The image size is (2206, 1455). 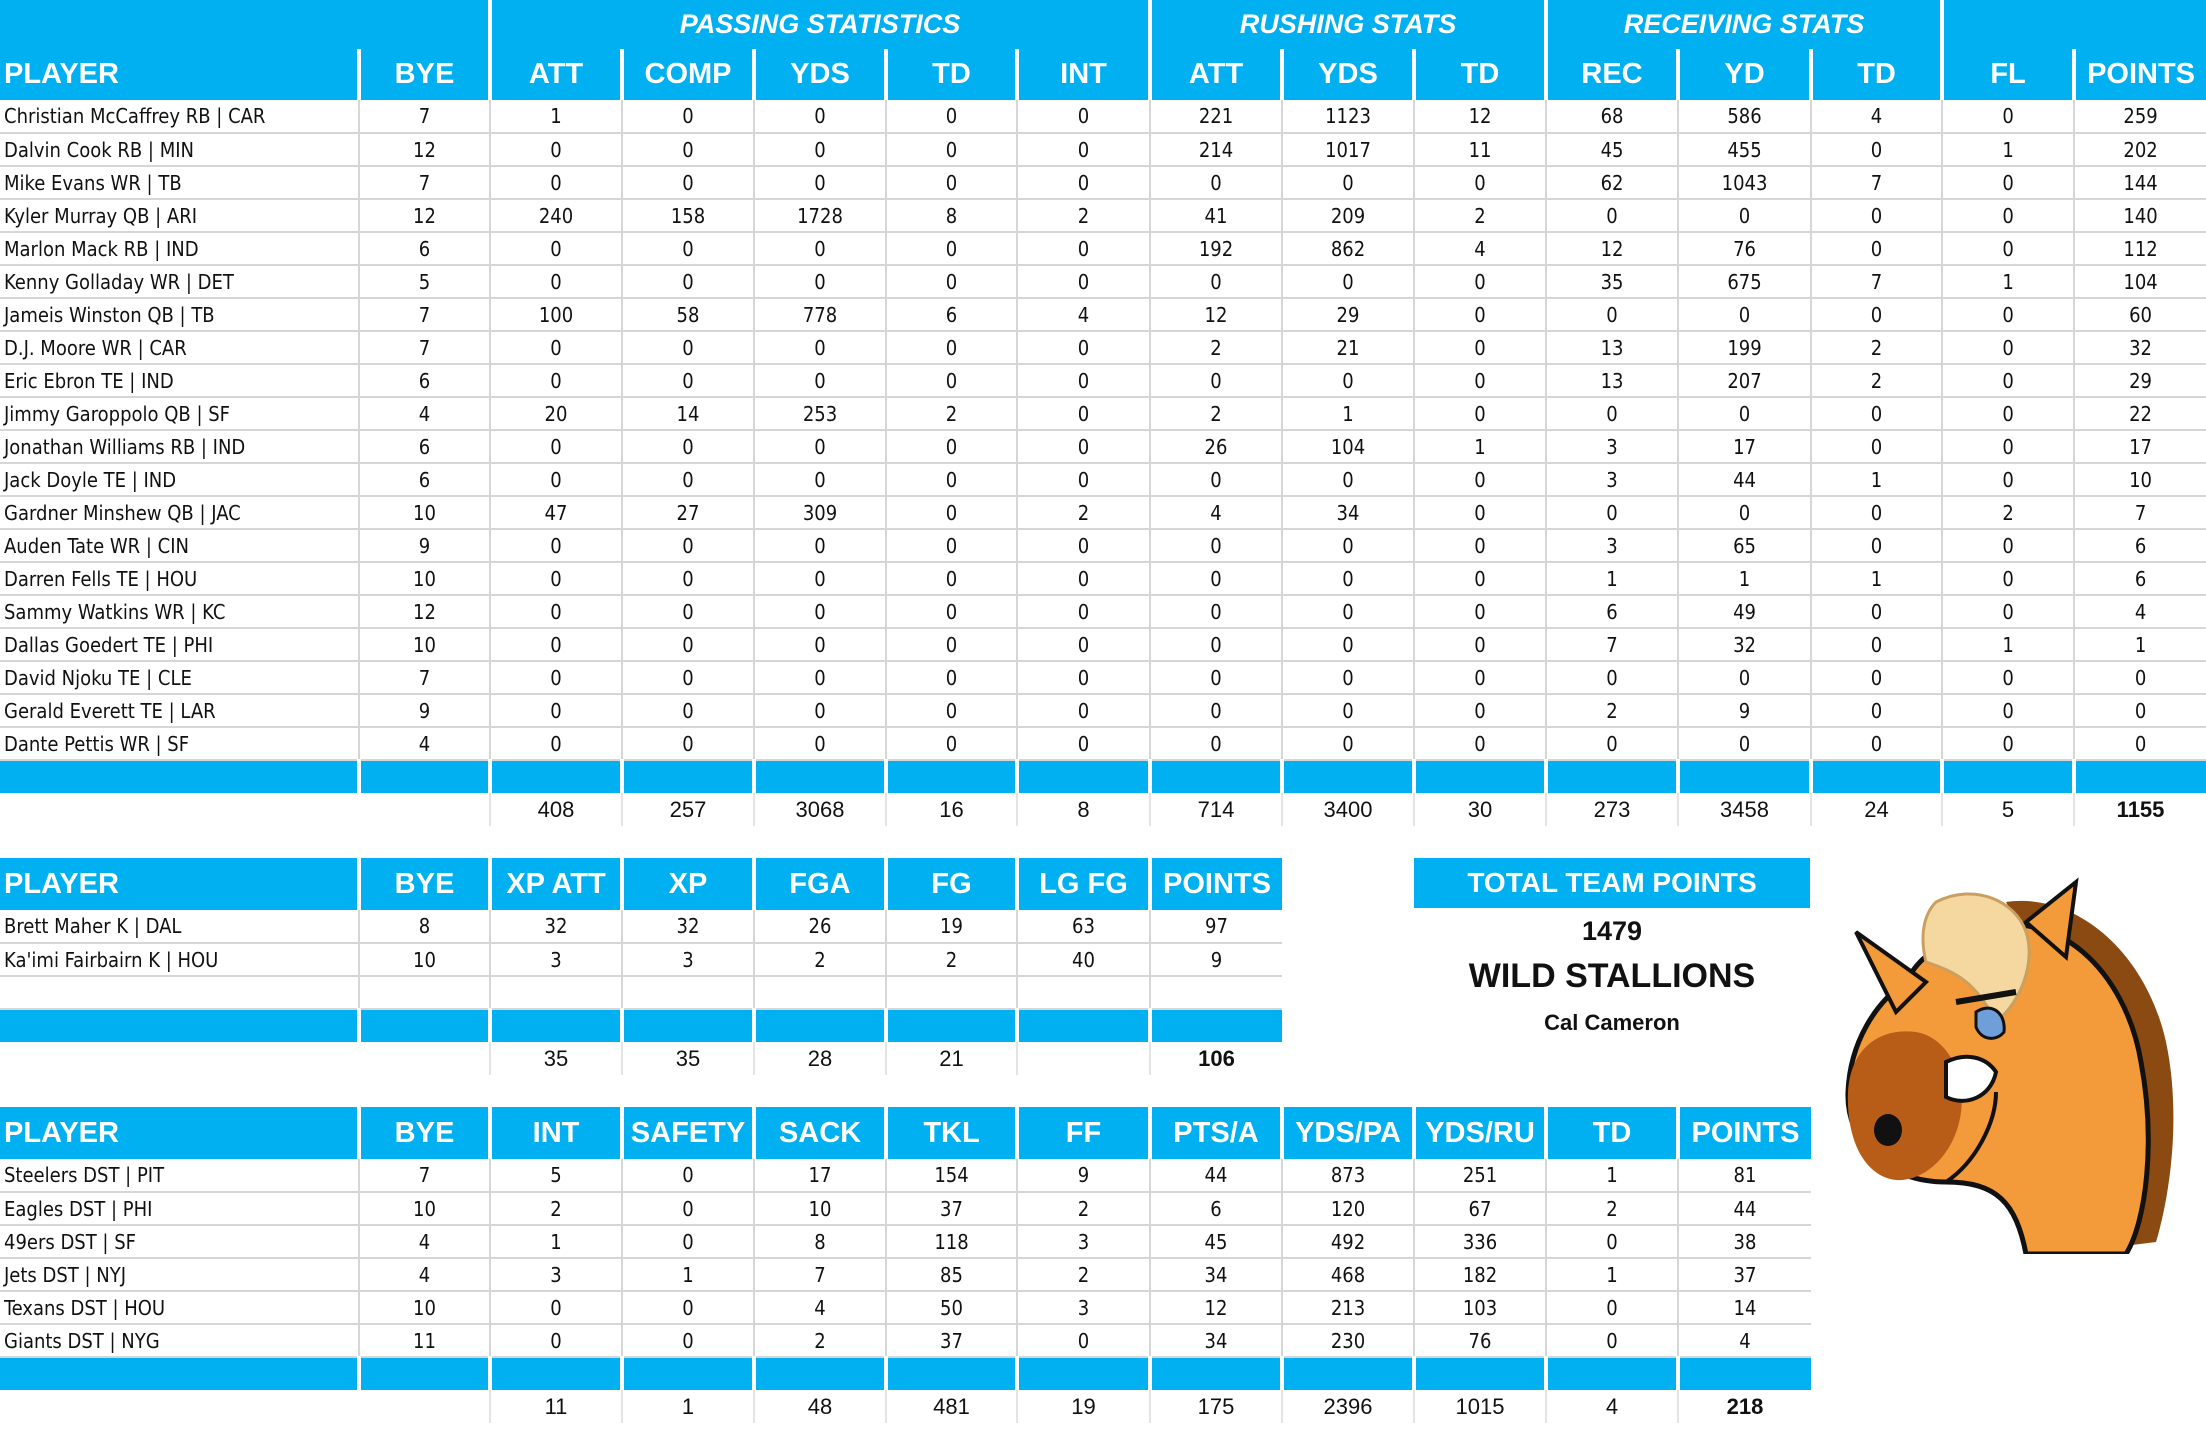 I want to click on column-header: XP, so click(x=687, y=884).